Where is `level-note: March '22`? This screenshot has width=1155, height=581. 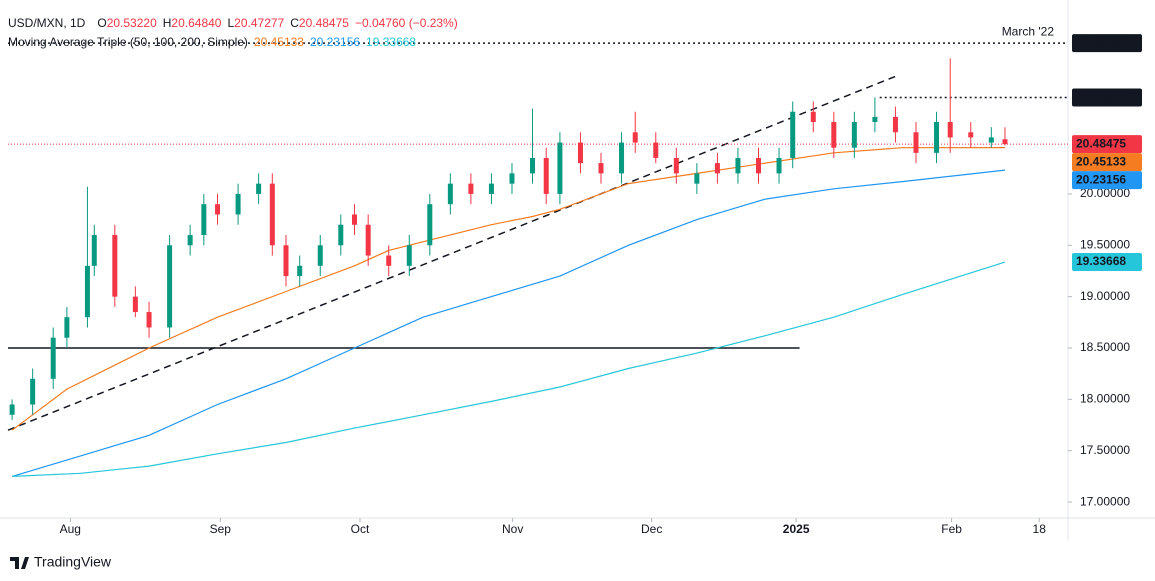
level-note: March '22 is located at coordinates (1028, 31).